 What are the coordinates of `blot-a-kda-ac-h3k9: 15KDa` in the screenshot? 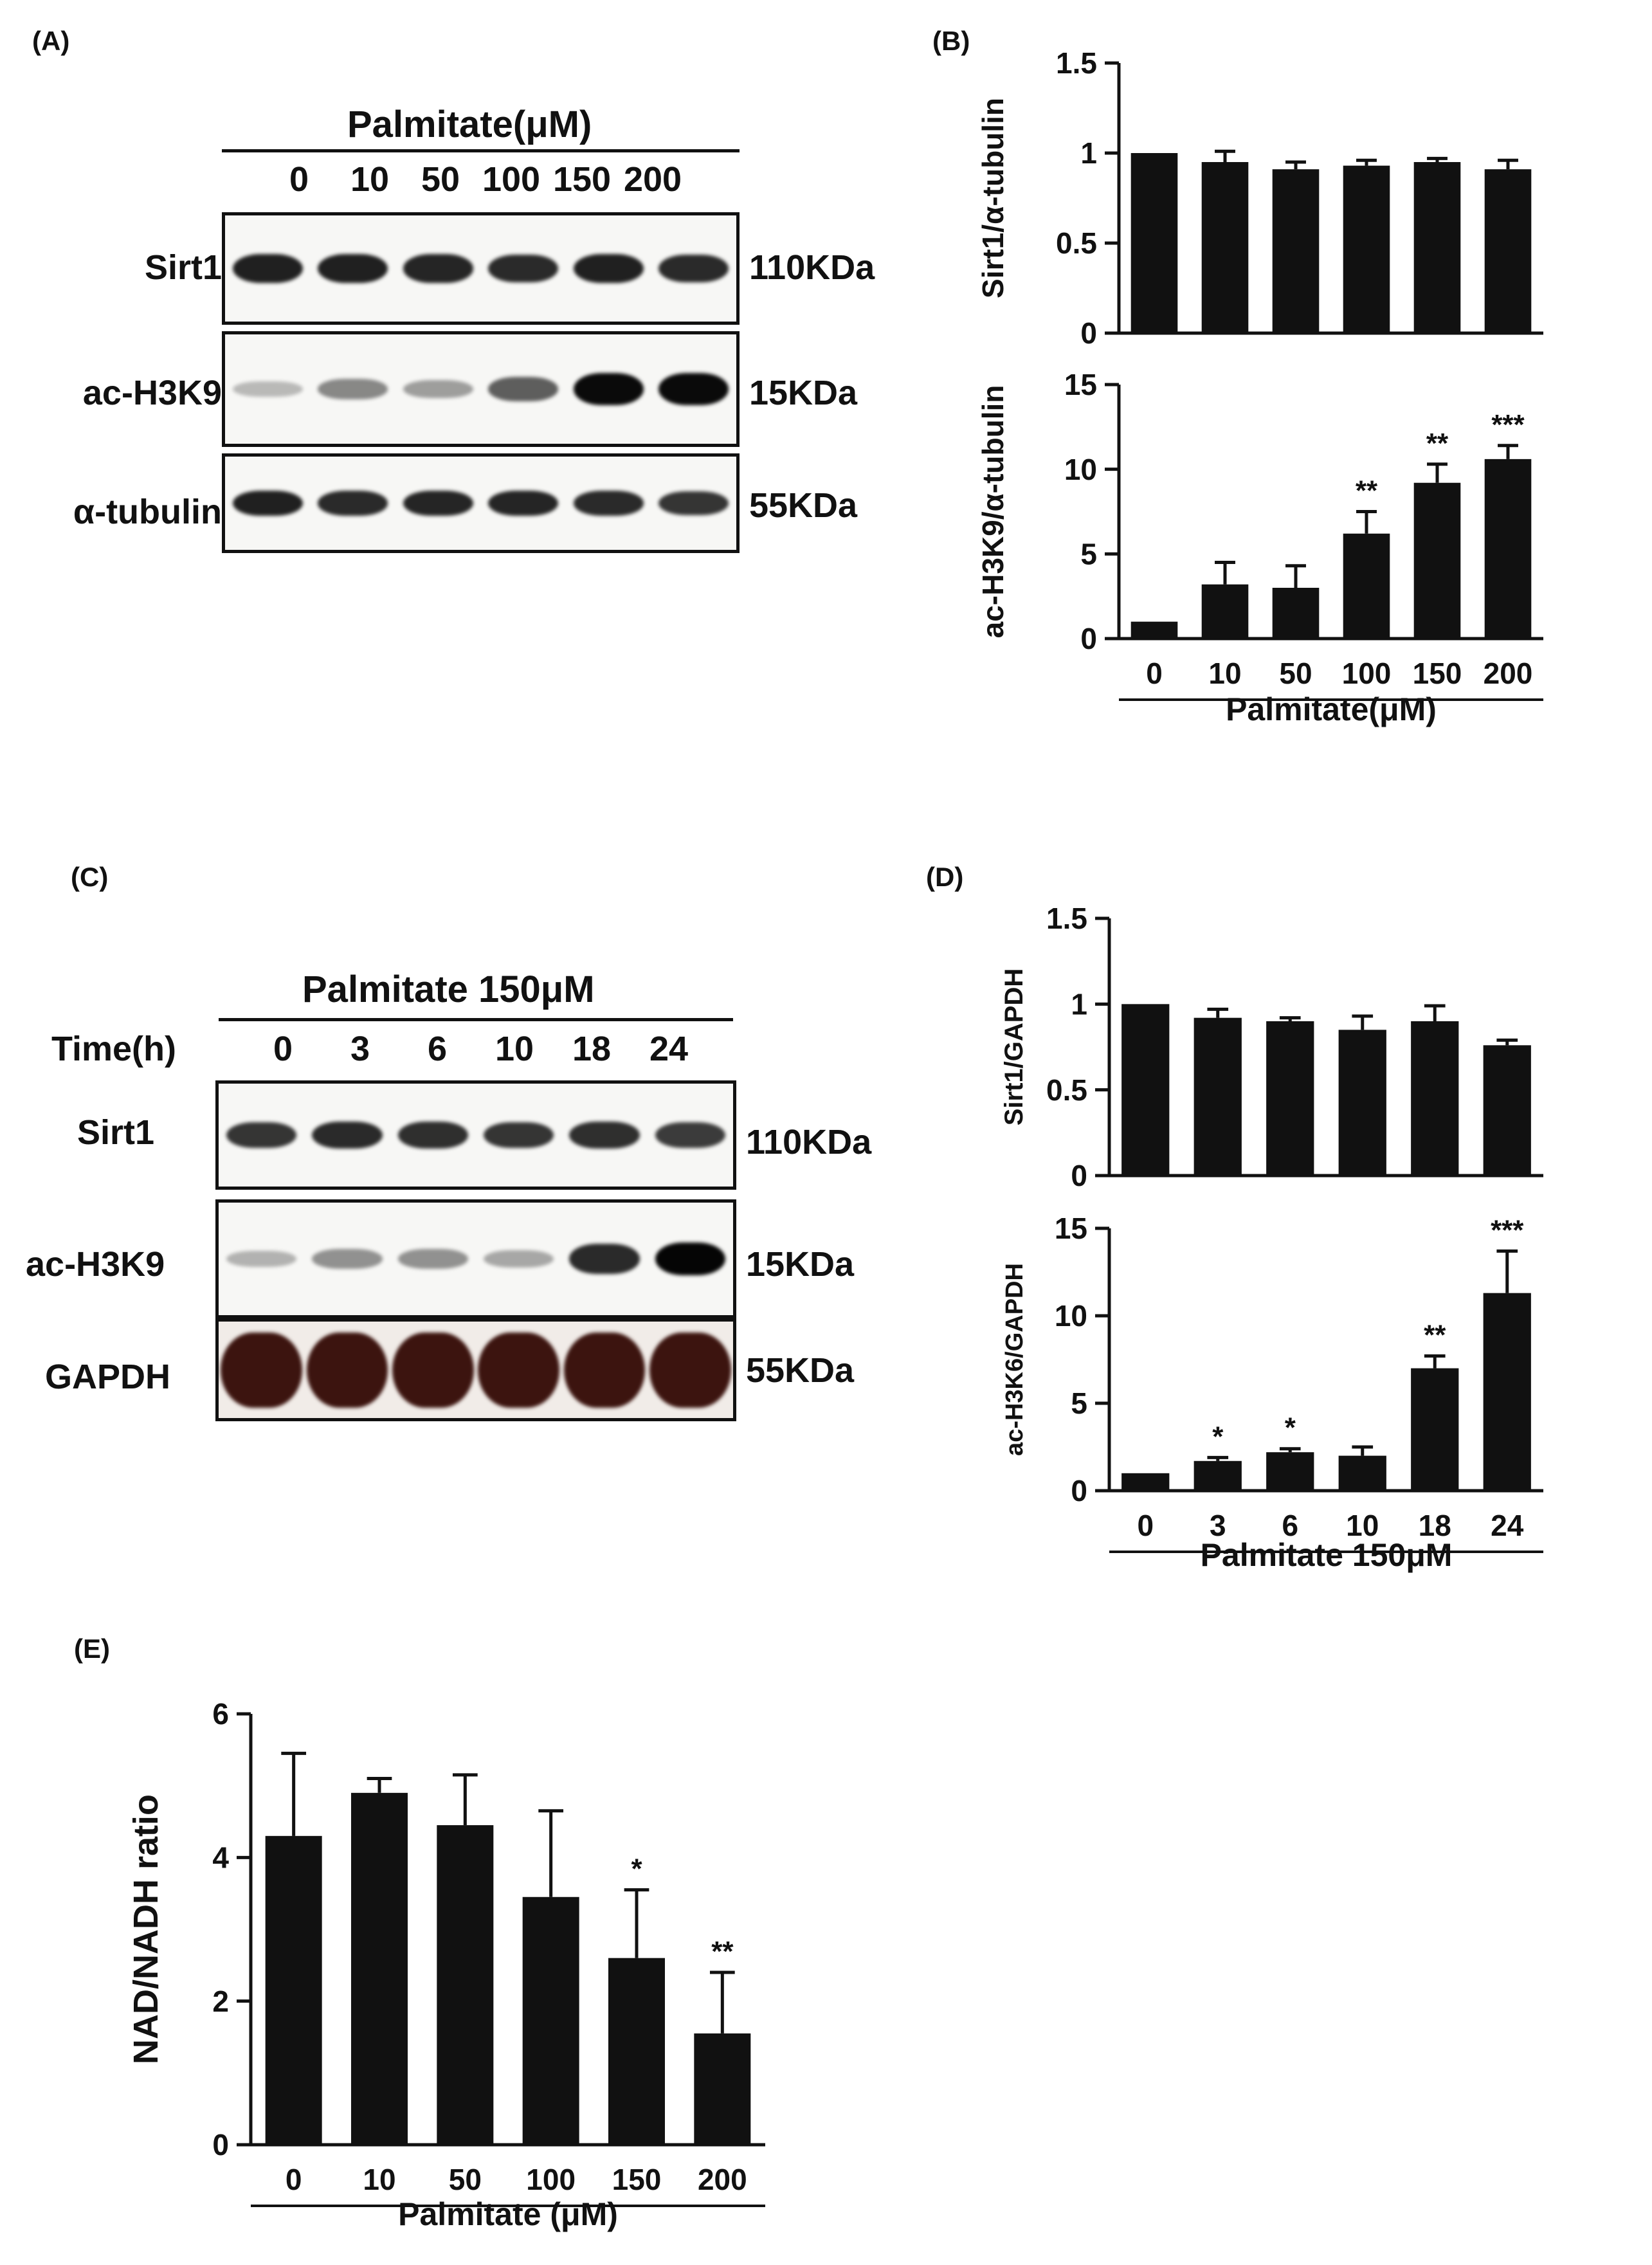 It's located at (803, 393).